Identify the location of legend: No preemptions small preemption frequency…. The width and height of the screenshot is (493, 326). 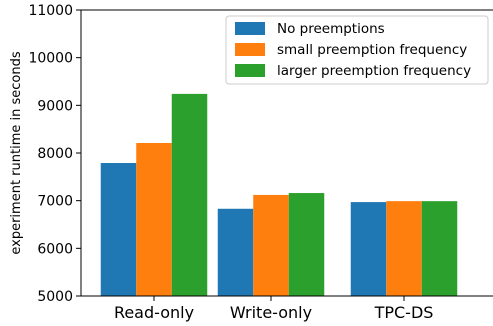
(357, 50).